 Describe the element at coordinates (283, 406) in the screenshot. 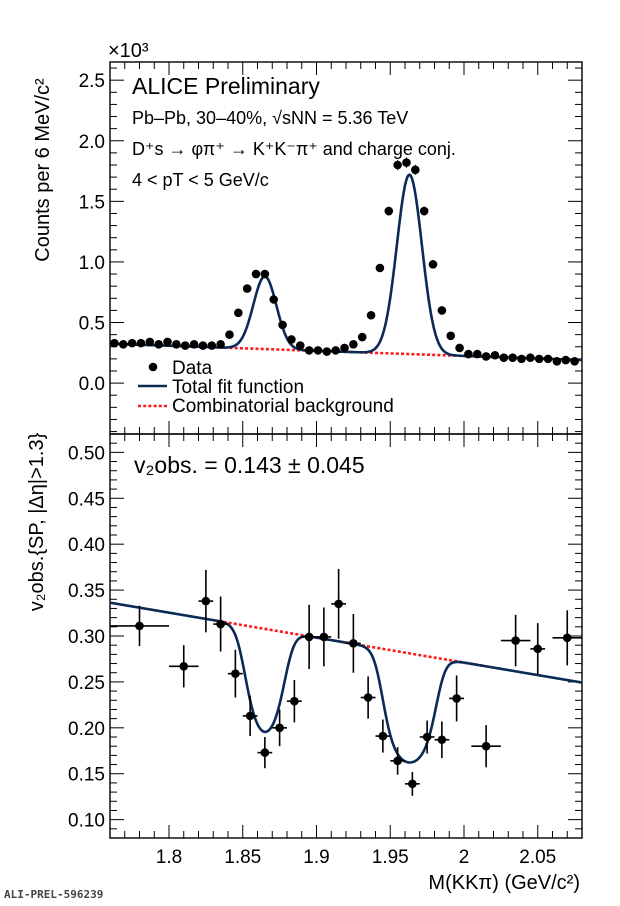

I see `legend-background-label: Combinatorial background` at that location.